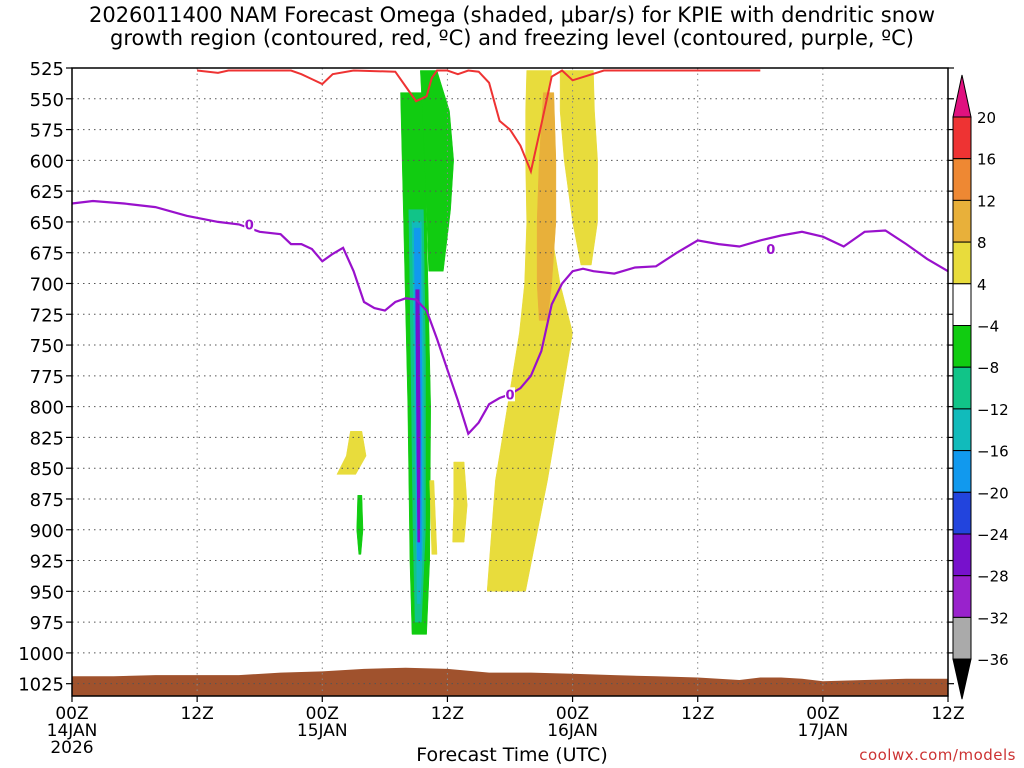 This screenshot has height=768, width=1024. What do you see at coordinates (197, 714) in the screenshot?
I see `x-tick-label-12: 12Z` at bounding box center [197, 714].